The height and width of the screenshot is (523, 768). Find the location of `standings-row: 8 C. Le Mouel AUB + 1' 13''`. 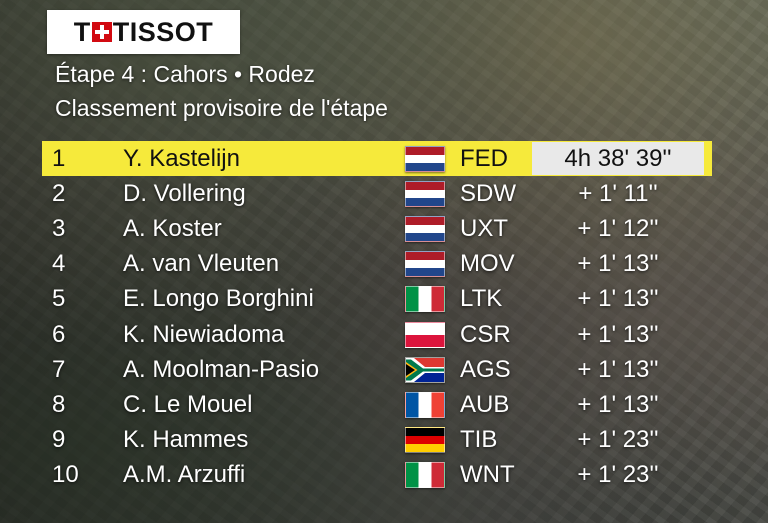

standings-row: 8 C. Le Mouel AUB + 1' 13'' is located at coordinates (377, 404).